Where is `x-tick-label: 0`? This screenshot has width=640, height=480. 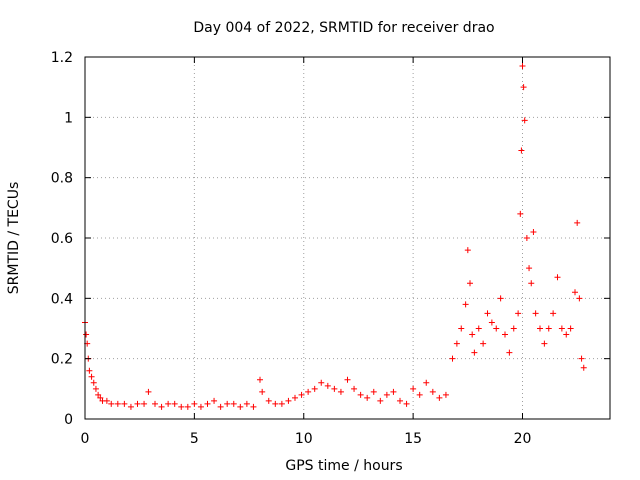 x-tick-label: 0 is located at coordinates (85, 439).